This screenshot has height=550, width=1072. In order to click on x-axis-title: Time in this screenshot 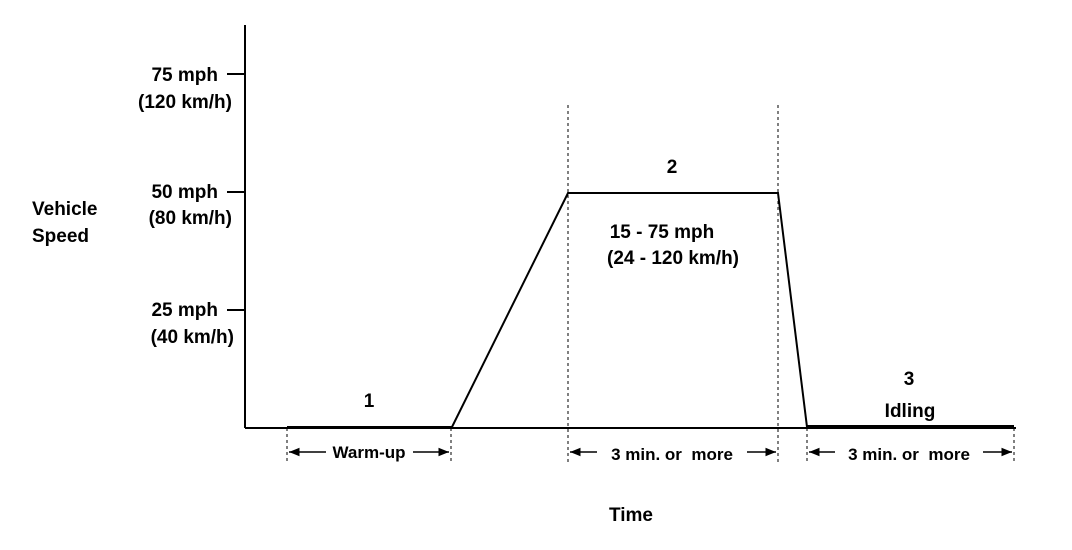, I will do `click(631, 515)`.